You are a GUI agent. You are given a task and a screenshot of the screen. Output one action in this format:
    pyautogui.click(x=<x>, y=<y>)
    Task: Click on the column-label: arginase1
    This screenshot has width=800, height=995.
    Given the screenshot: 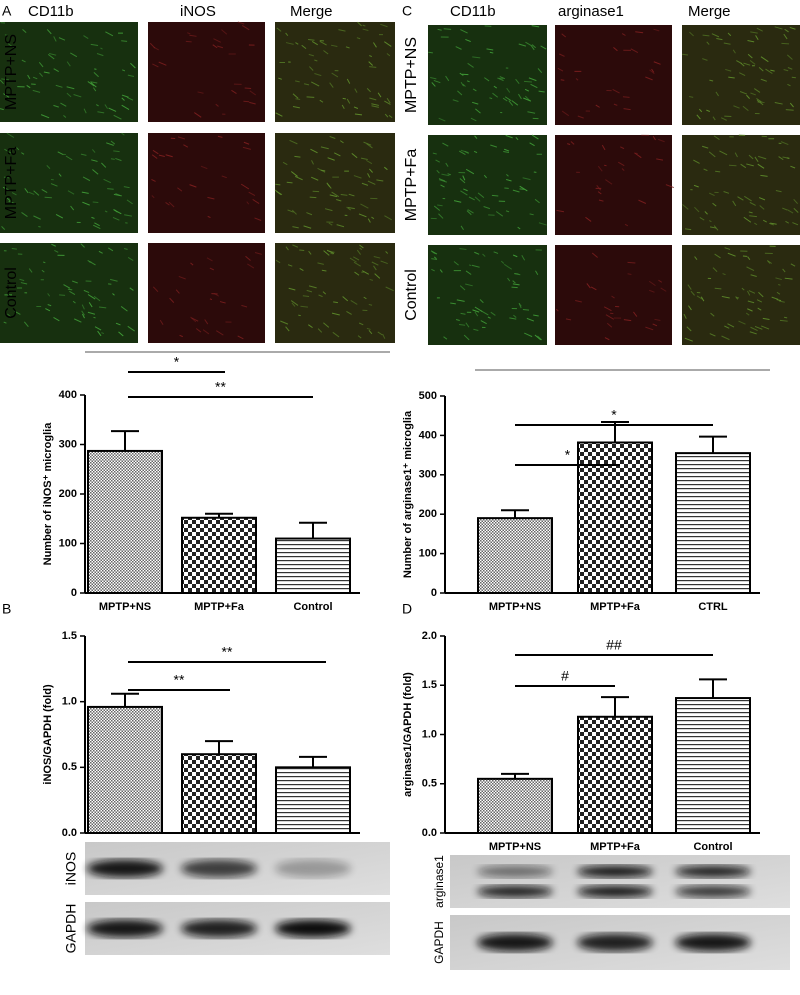 What is the action you would take?
    pyautogui.click(x=591, y=11)
    